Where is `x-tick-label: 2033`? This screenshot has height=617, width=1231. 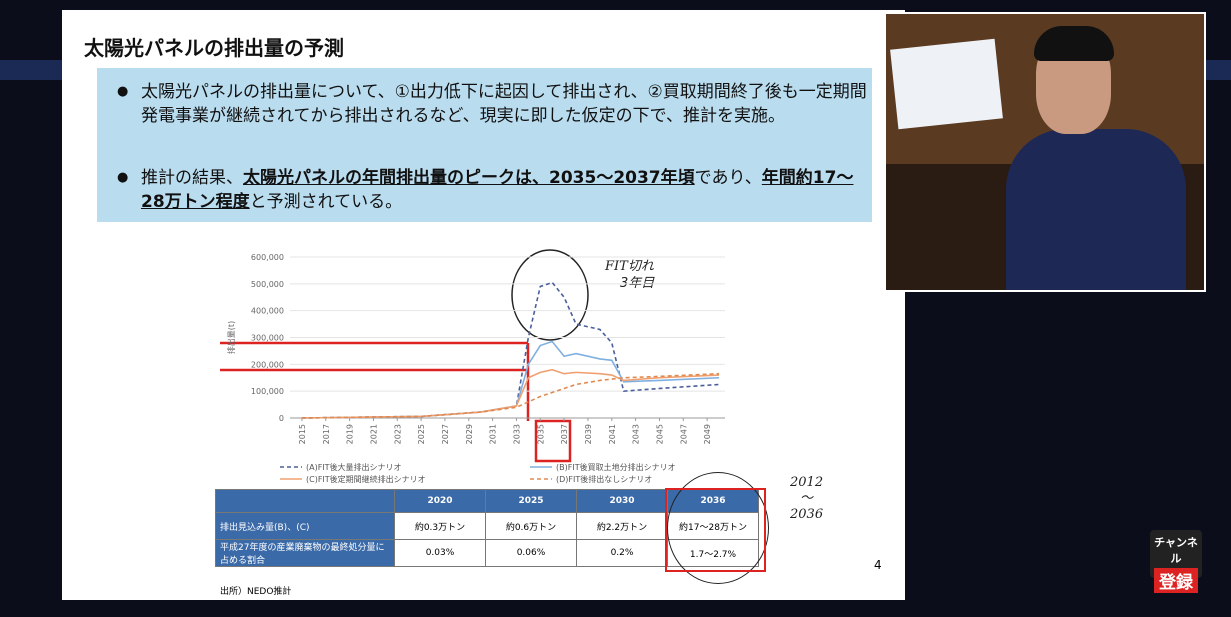
x-tick-label: 2033 is located at coordinates (516, 434).